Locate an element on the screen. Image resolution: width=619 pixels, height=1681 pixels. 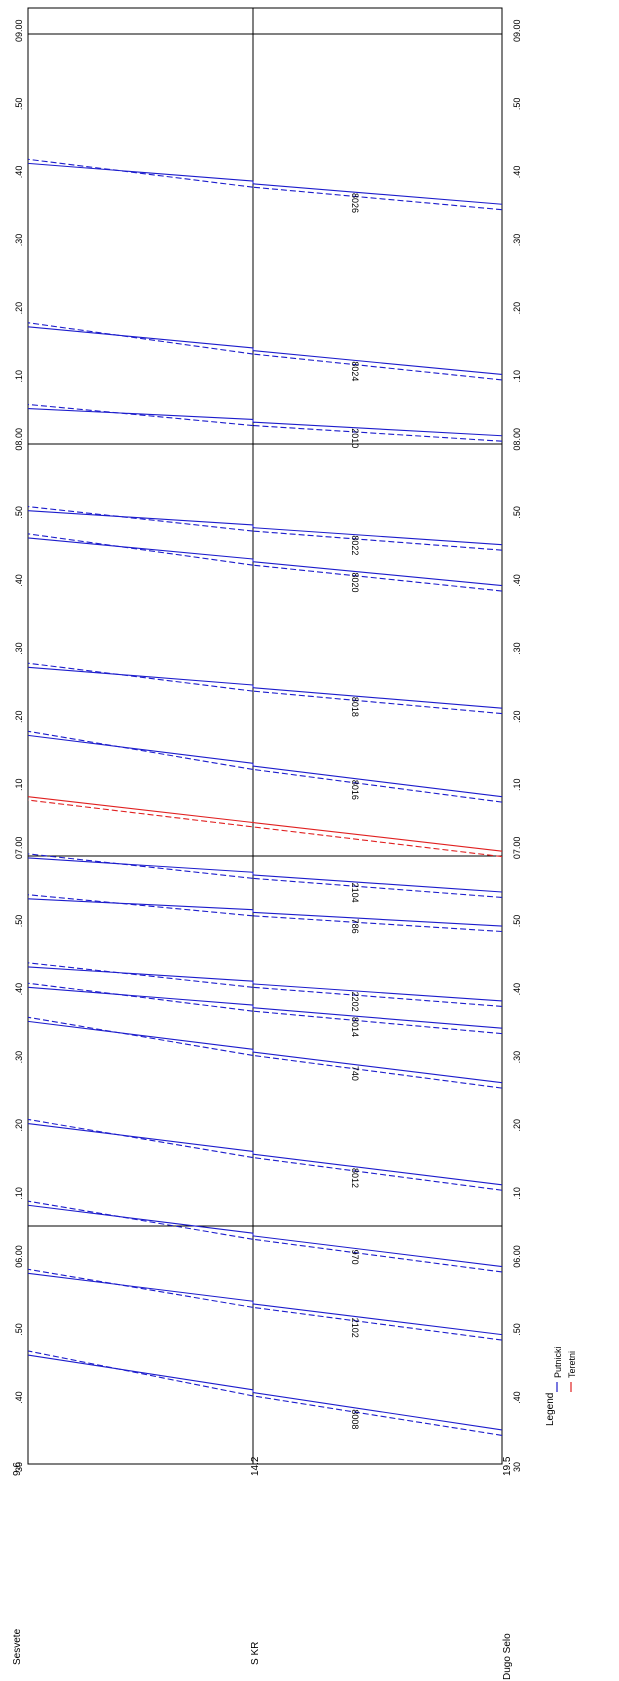
station-label-skr: S KR is located at coordinates (255, 1653).